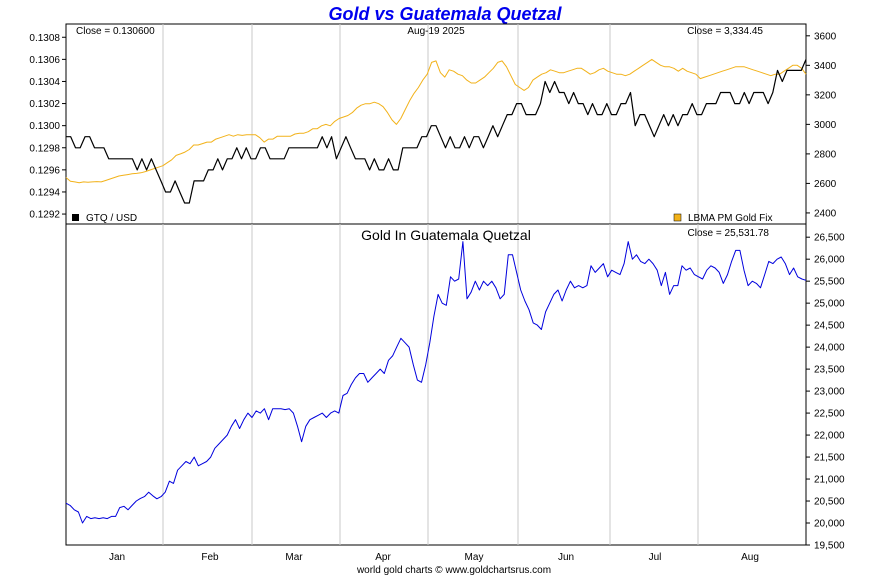 Image resolution: width=890 pixels, height=580 pixels. I want to click on top-right-tick-label: 3400, so click(825, 66).